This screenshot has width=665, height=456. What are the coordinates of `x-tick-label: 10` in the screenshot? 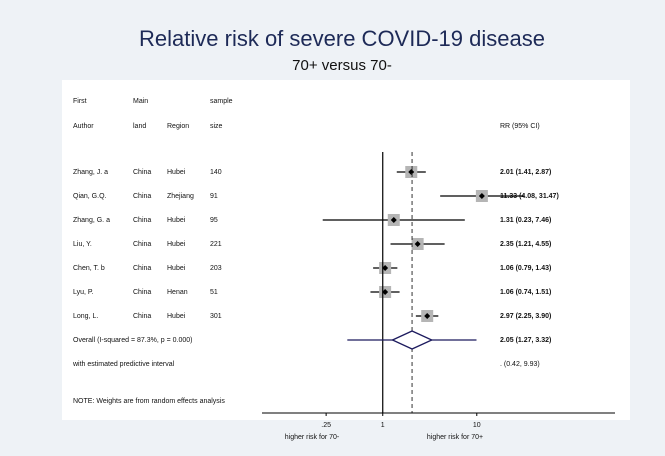 It's located at (477, 425).